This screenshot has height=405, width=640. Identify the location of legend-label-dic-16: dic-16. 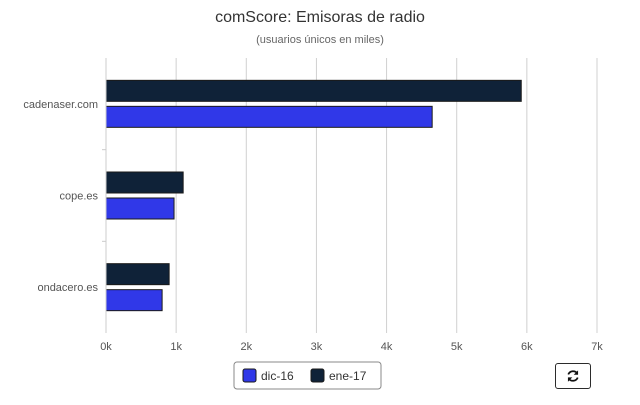
(277, 376).